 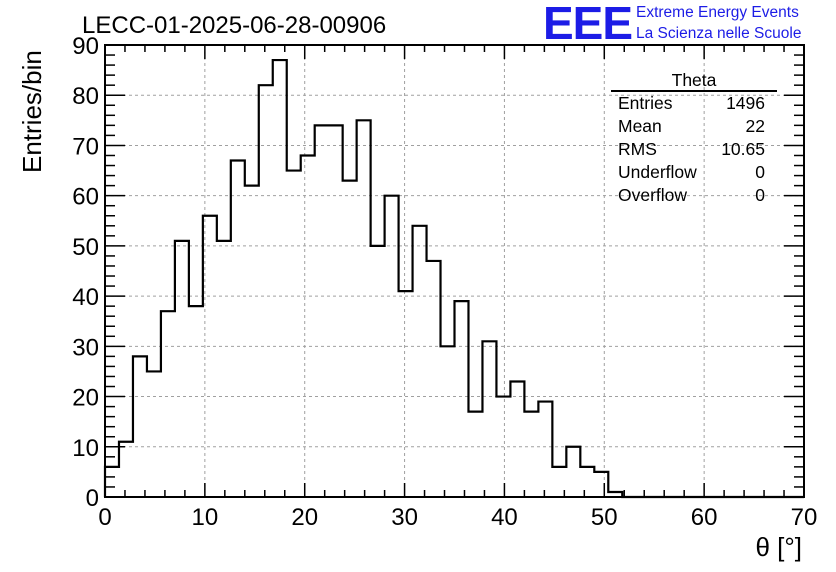 I want to click on x-tick-label: 70, so click(x=804, y=517).